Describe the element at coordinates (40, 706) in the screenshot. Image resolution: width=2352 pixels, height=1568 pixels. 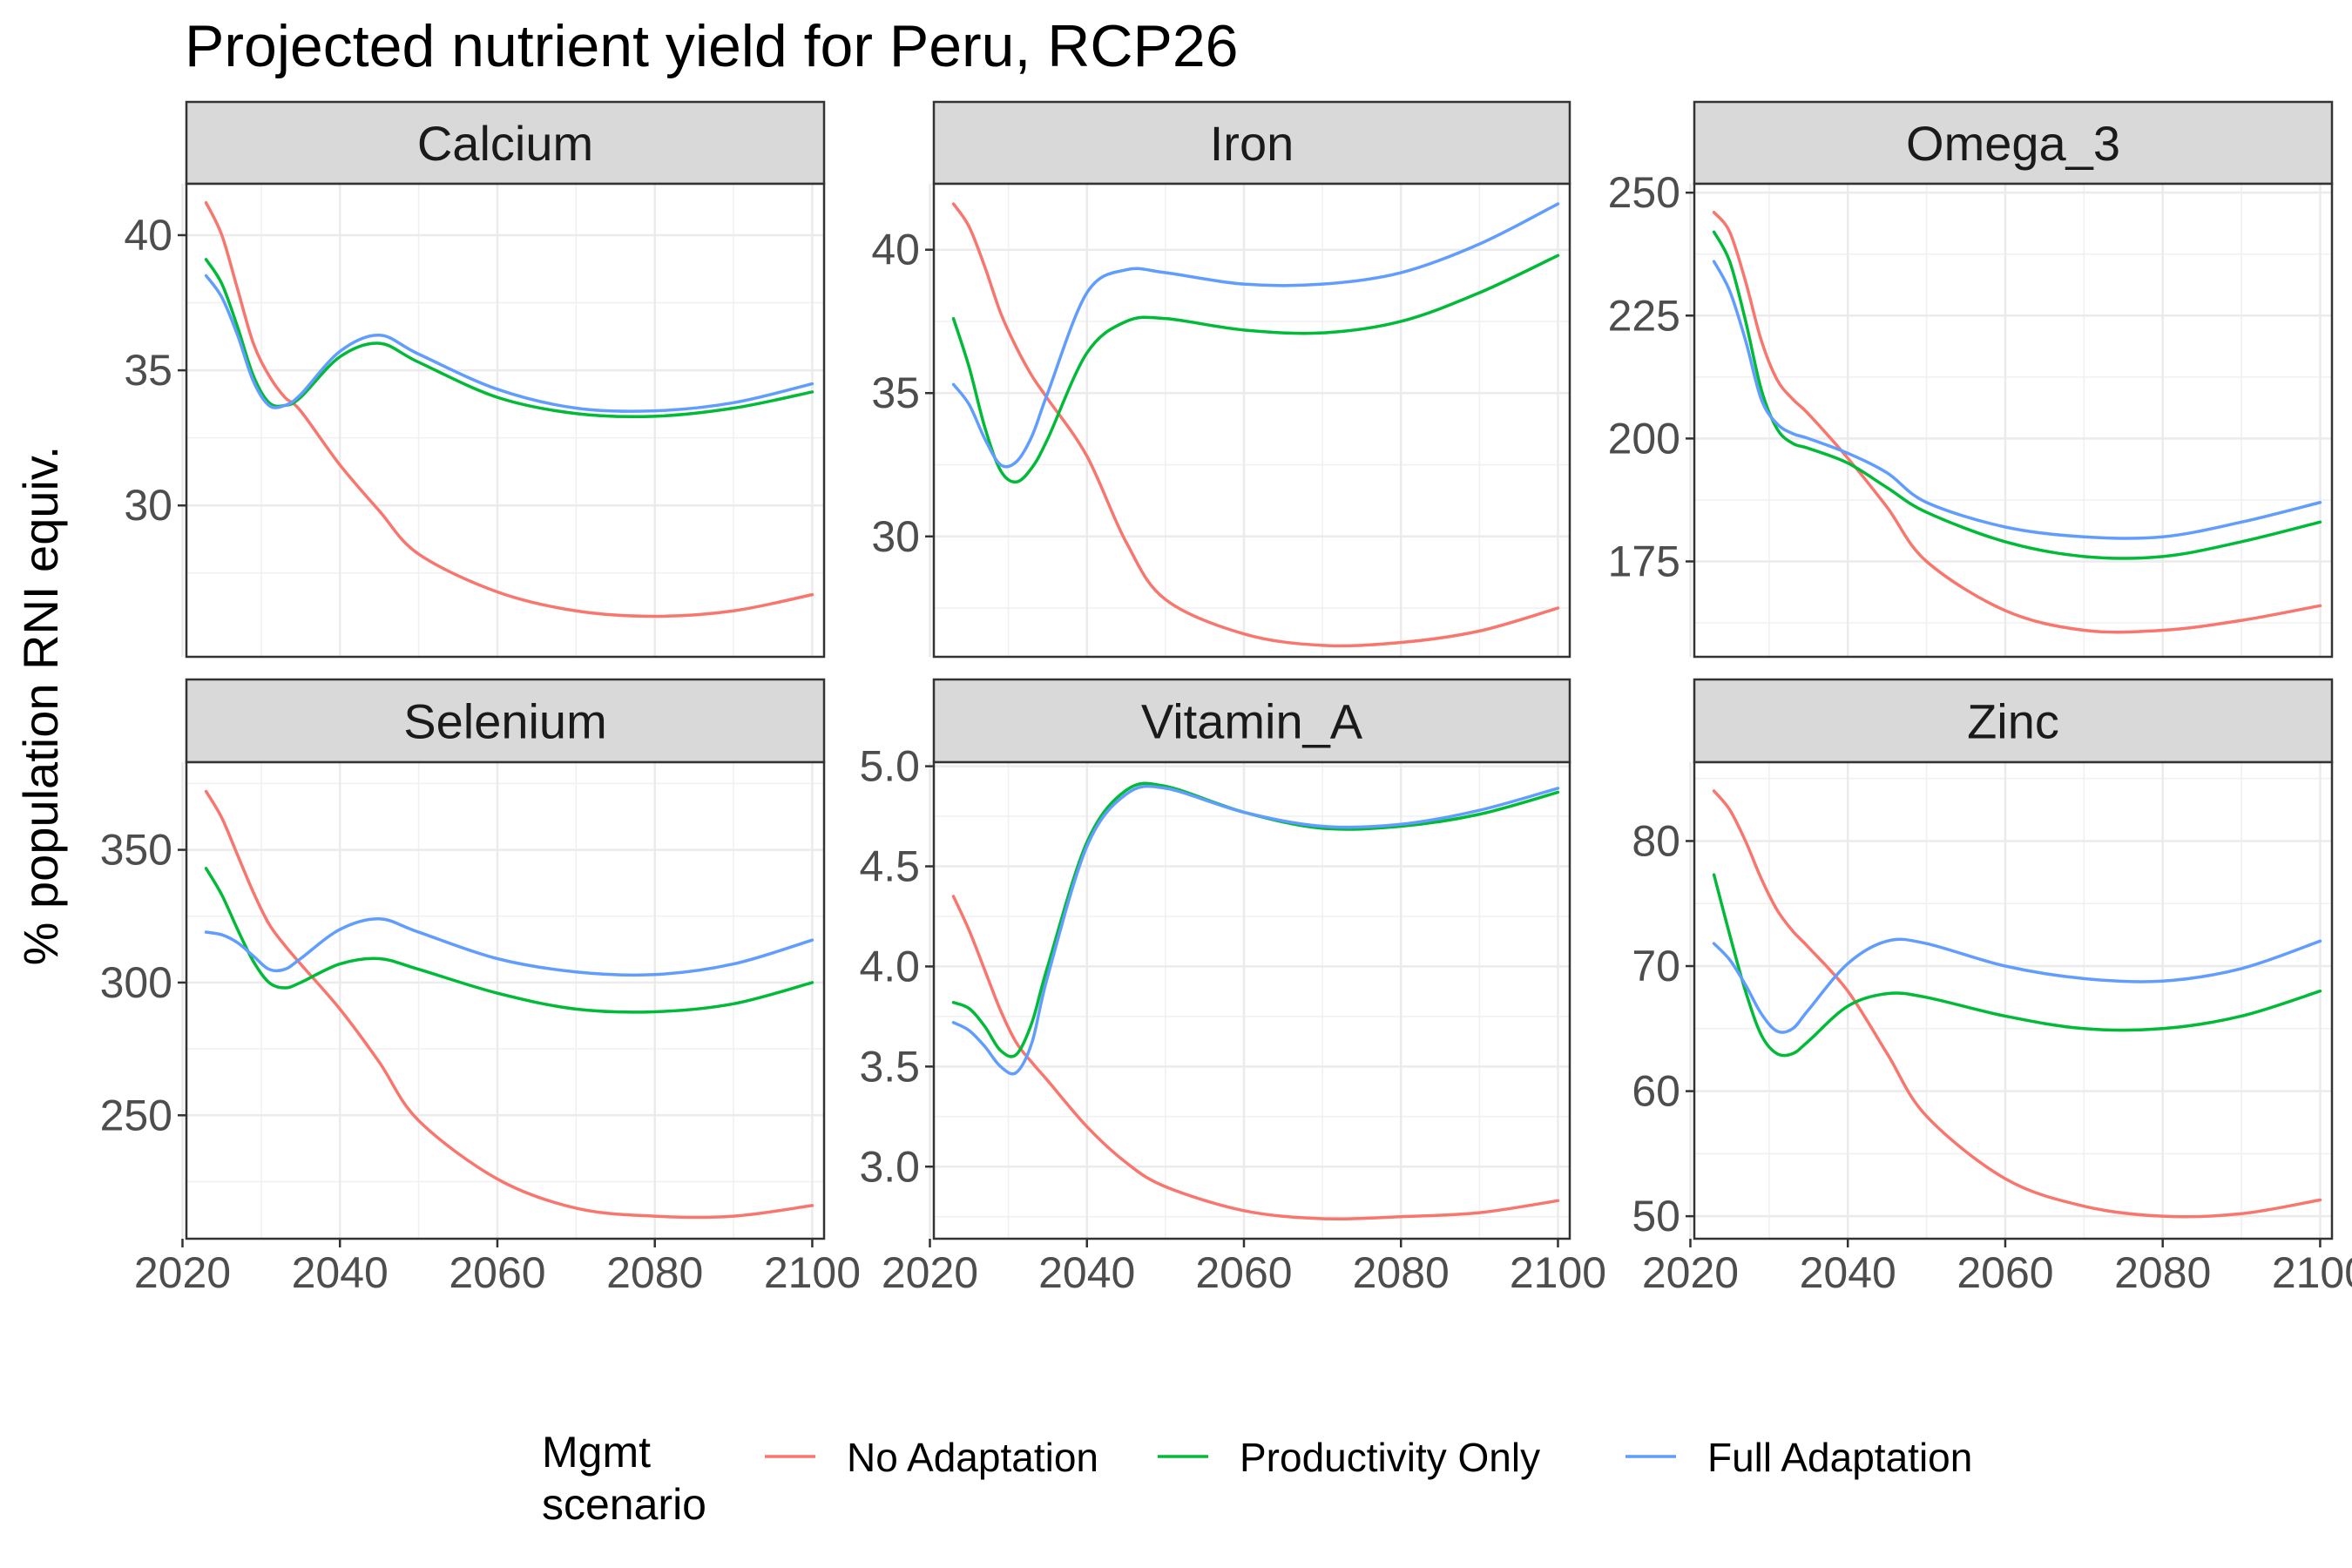
I see `y-axis-label: % population RNI equiv.` at that location.